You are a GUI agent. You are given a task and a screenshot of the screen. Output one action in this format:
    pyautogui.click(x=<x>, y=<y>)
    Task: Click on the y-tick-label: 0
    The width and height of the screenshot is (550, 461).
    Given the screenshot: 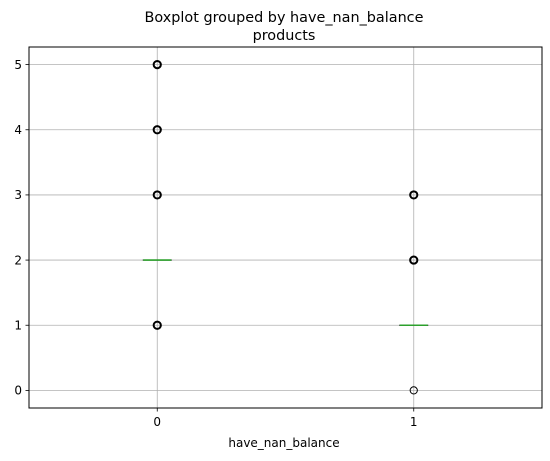 What is the action you would take?
    pyautogui.click(x=18, y=391)
    